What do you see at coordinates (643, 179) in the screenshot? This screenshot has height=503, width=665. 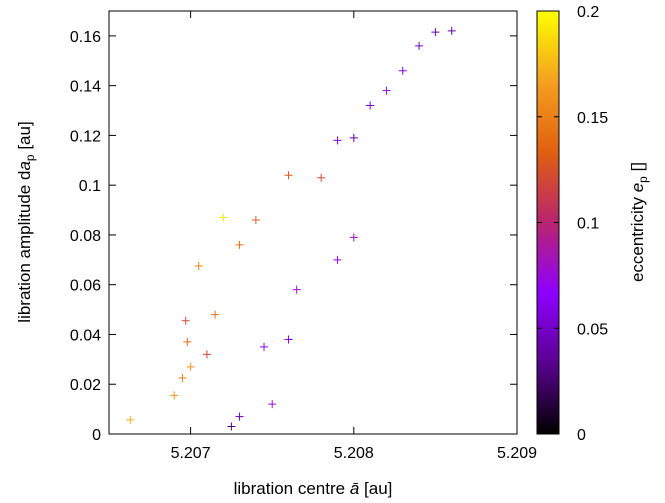 I see `colorbar-title-sub: p` at bounding box center [643, 179].